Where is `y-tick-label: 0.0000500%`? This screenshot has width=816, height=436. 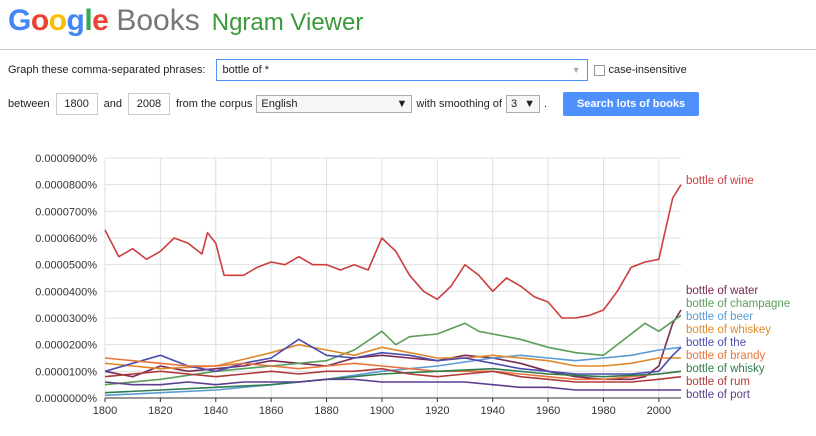 y-tick-label: 0.0000500% is located at coordinates (66, 266).